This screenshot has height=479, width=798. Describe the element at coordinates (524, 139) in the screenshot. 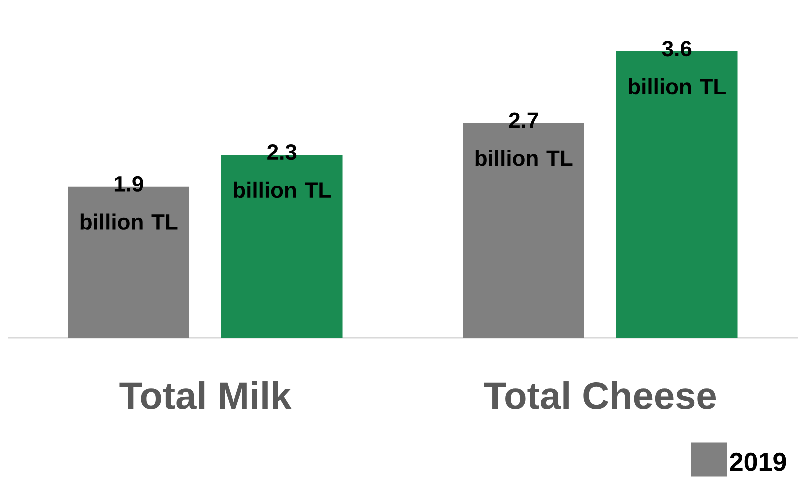

I see `data-label: 2.7 billion TL` at that location.